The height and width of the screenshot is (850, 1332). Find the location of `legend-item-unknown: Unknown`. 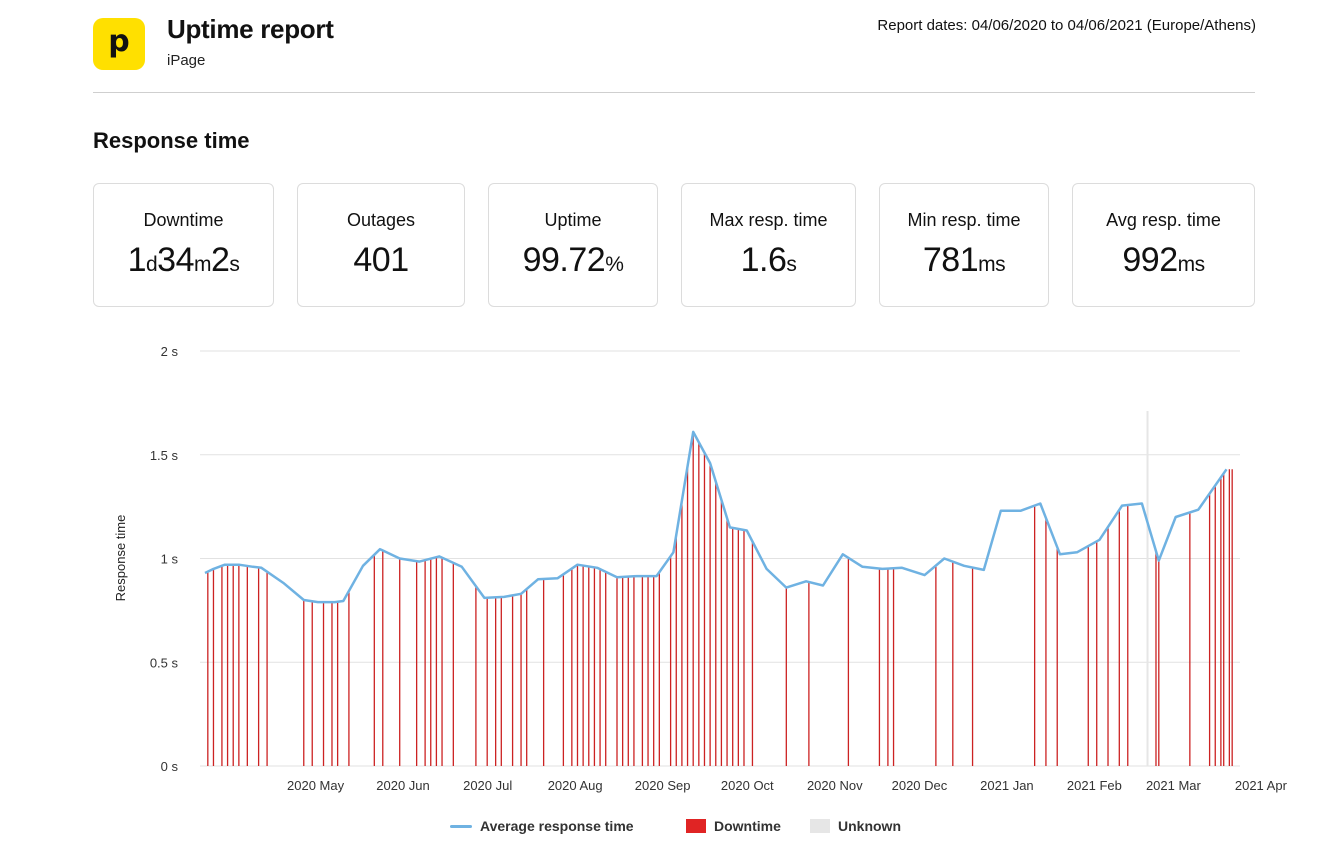

legend-item-unknown: Unknown is located at coordinates (855, 826).